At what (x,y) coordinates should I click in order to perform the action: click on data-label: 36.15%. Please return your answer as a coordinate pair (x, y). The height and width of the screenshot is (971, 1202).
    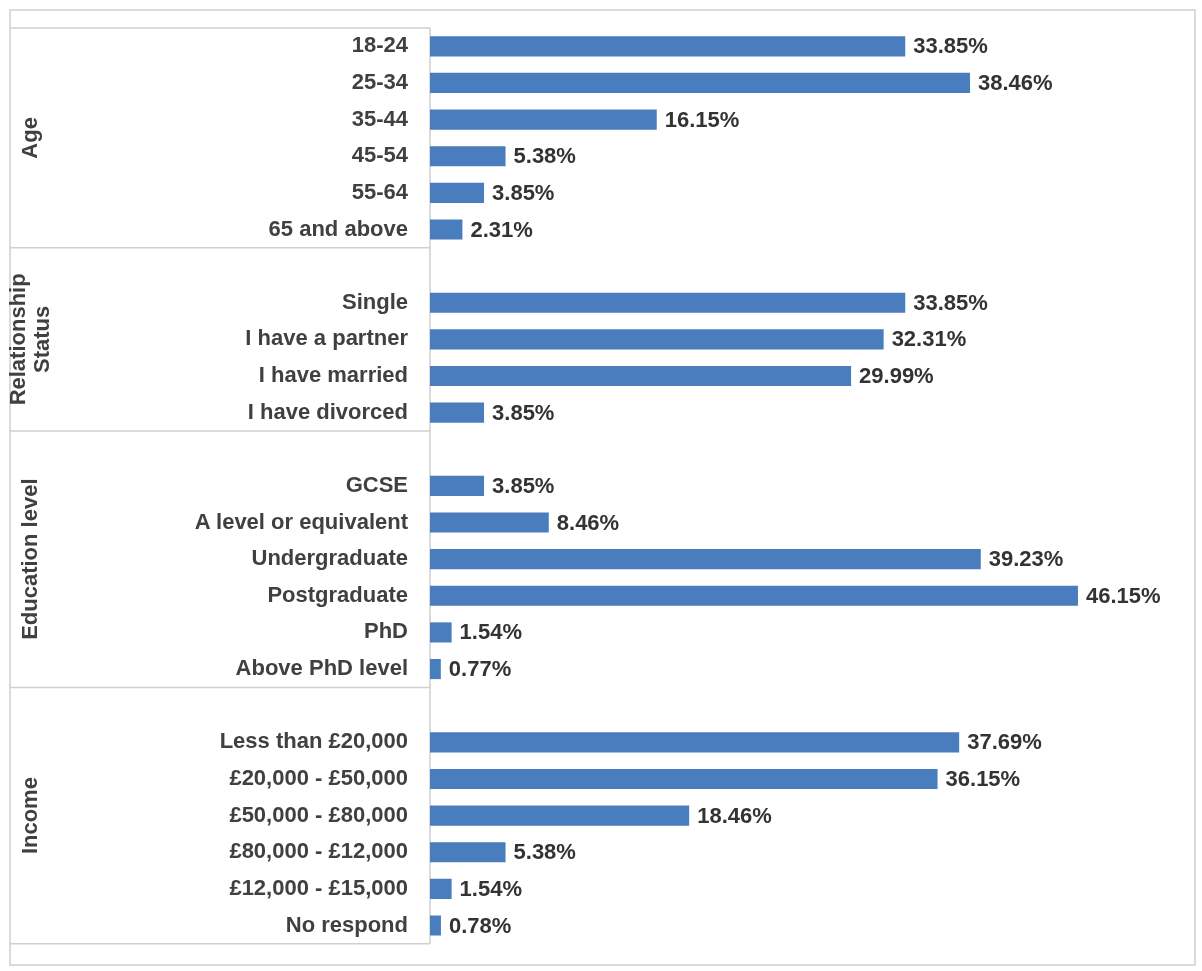
    Looking at the image, I should click on (983, 779).